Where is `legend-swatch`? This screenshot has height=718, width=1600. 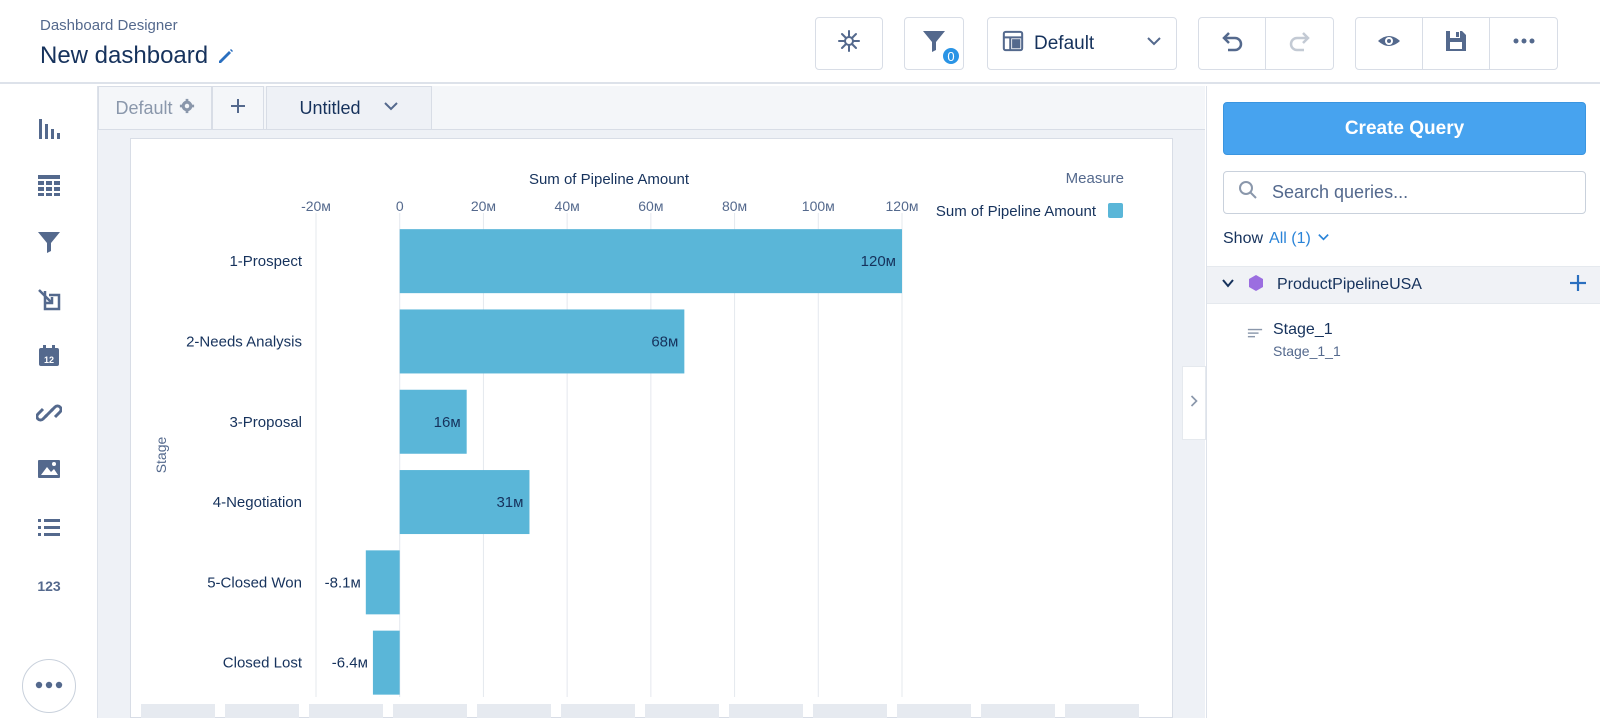 legend-swatch is located at coordinates (1115, 210).